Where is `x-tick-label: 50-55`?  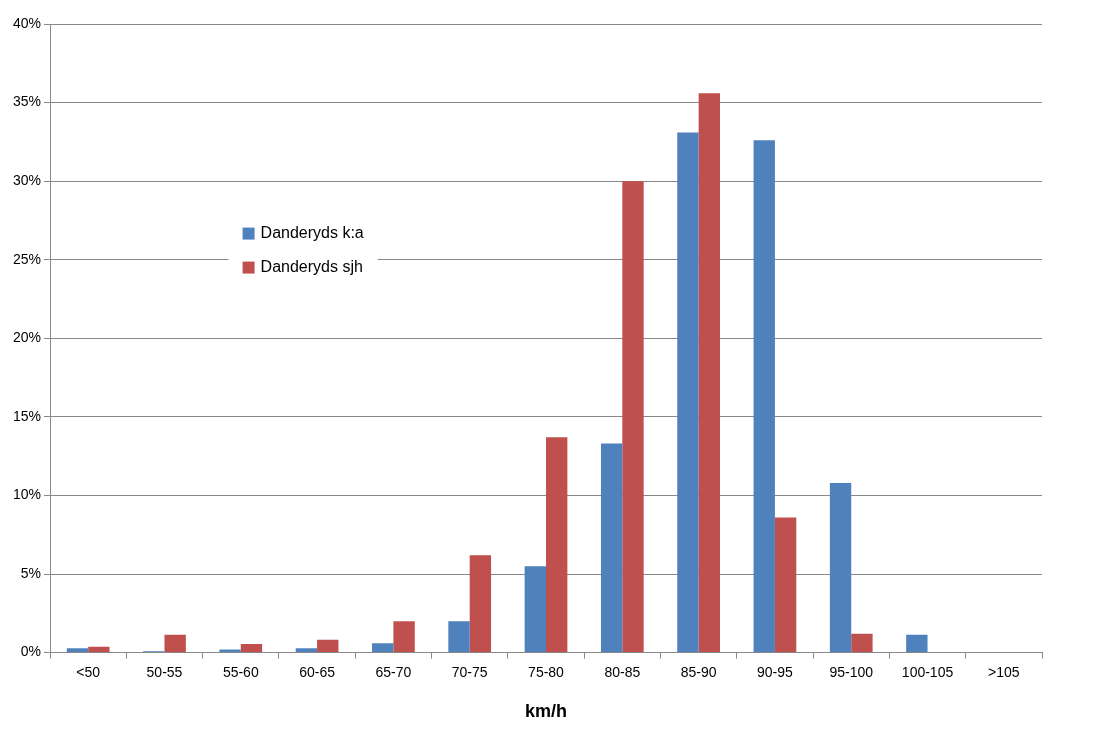
x-tick-label: 50-55 is located at coordinates (164, 671).